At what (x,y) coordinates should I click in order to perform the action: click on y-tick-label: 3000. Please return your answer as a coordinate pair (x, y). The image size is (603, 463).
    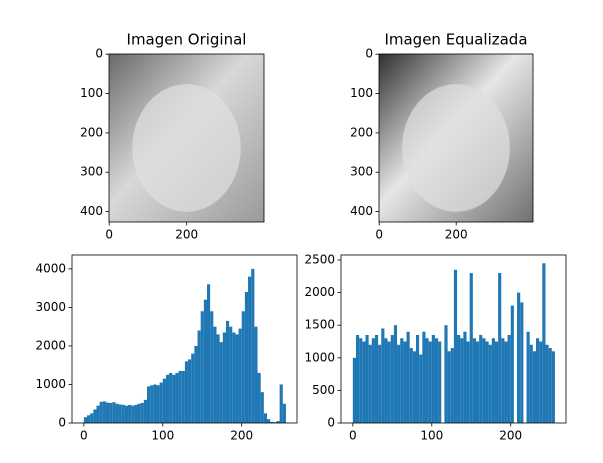
    Looking at the image, I should click on (50, 307).